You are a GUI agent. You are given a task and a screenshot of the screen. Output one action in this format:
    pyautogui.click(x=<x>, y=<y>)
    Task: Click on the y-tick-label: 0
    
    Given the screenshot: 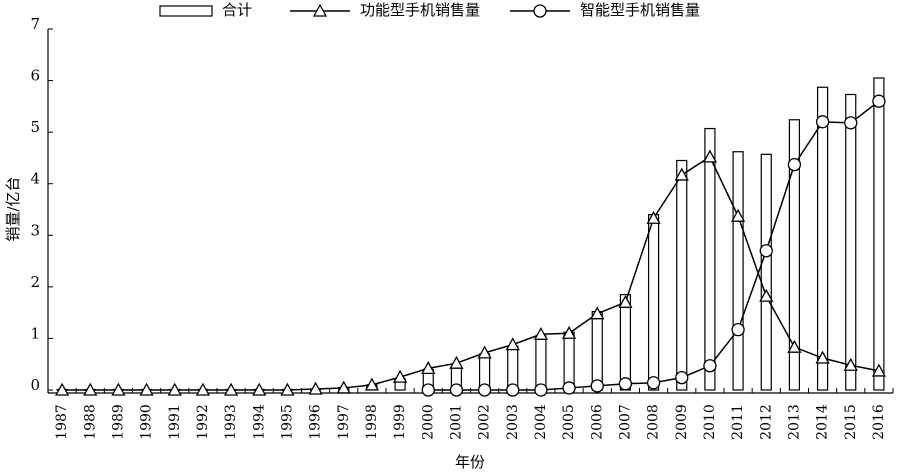 What is the action you would take?
    pyautogui.click(x=35, y=385)
    